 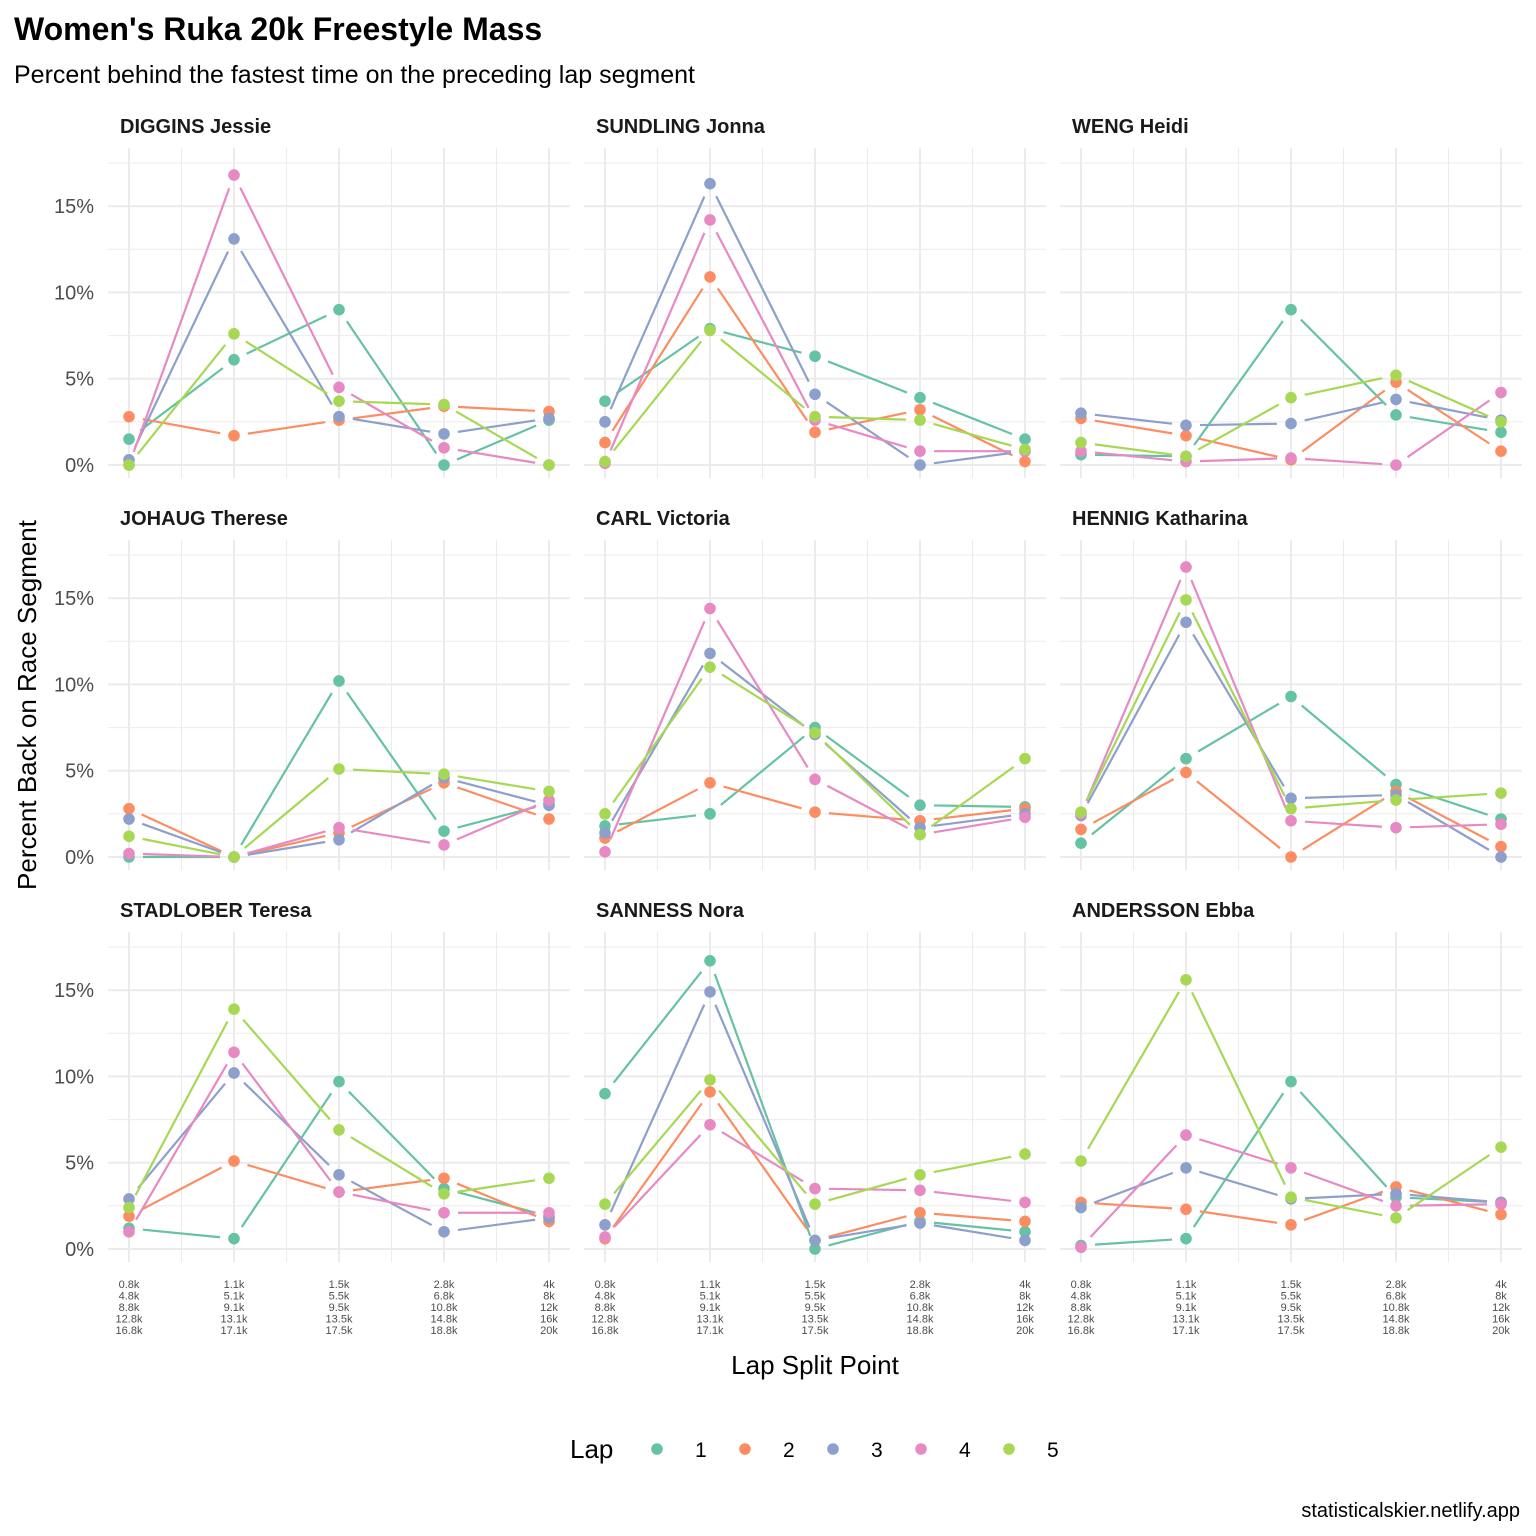 What do you see at coordinates (815, 1308) in the screenshot?
I see `x-tick-label: 1.5k 5.5k 9.5k 13.5k 17.5k` at bounding box center [815, 1308].